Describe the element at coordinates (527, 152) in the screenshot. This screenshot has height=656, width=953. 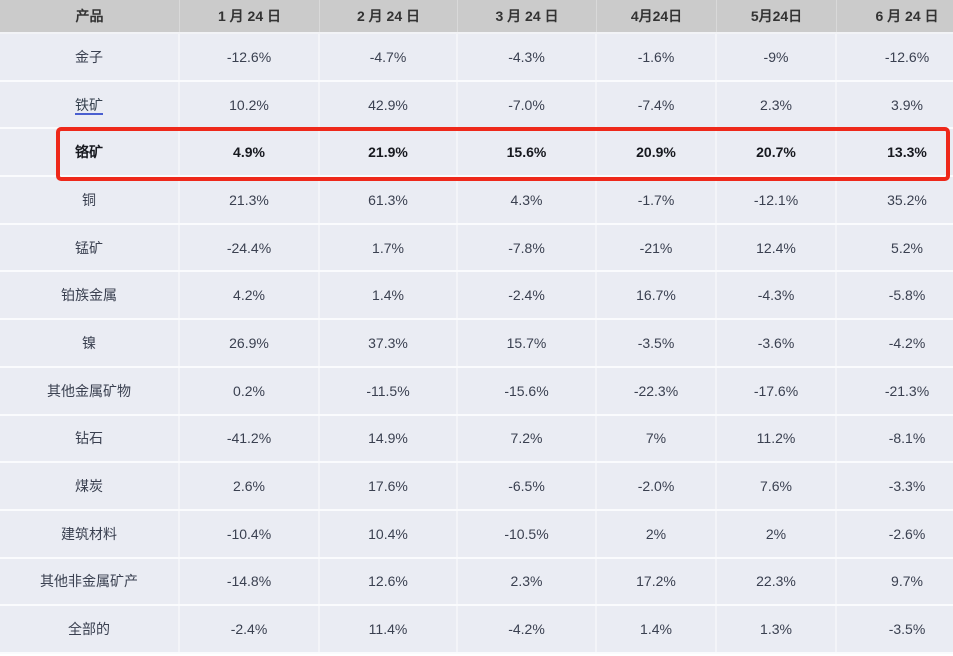
I see `value-cell: 15.6%` at that location.